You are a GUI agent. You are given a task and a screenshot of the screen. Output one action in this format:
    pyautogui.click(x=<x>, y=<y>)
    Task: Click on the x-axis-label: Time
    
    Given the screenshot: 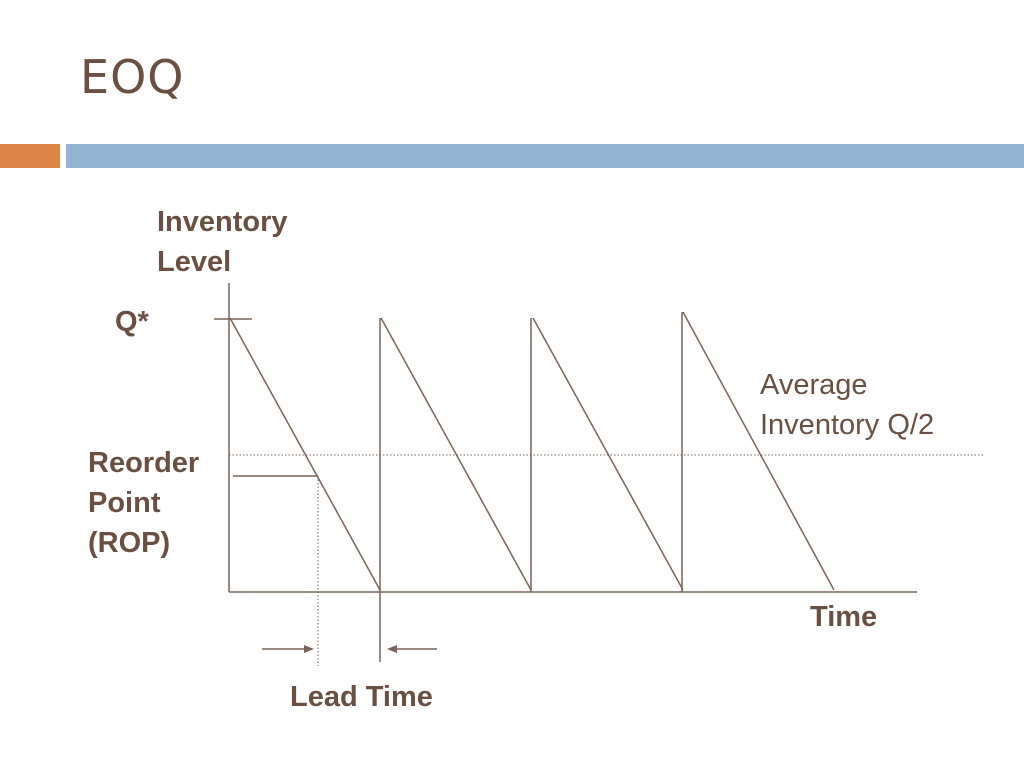 What is the action you would take?
    pyautogui.click(x=843, y=617)
    